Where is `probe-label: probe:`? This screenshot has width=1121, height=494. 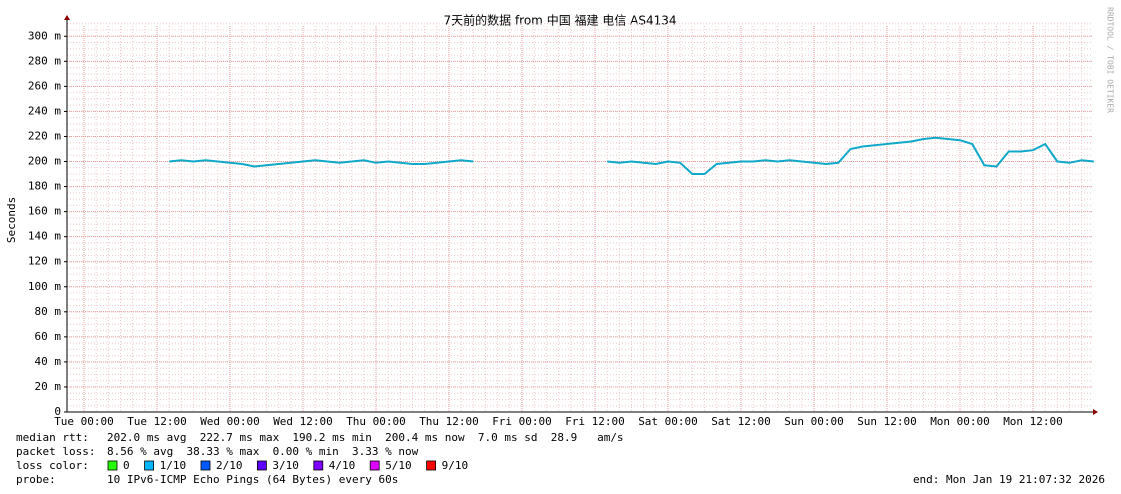
probe-label: probe: is located at coordinates (36, 479).